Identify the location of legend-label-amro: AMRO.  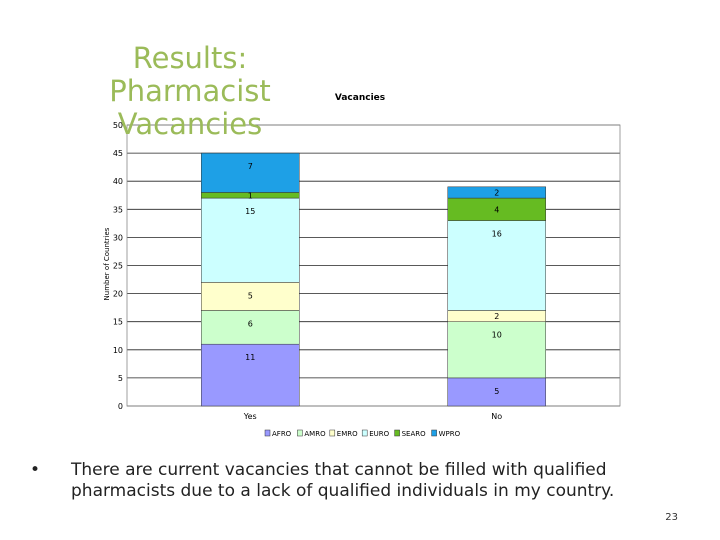
(315, 434).